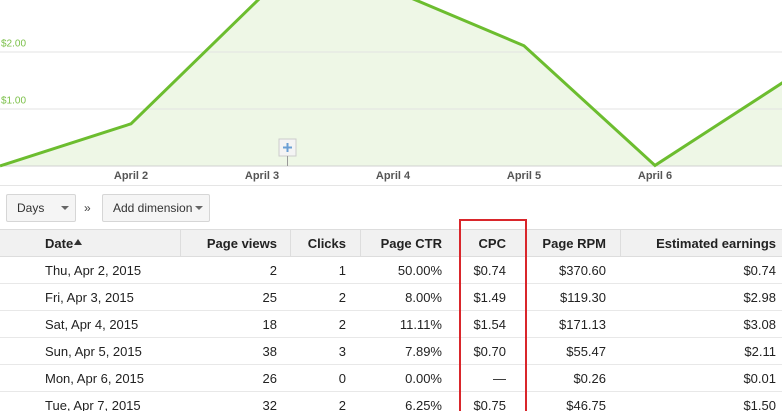 This screenshot has width=782, height=411. I want to click on table-cell: $0.75, so click(489, 404).